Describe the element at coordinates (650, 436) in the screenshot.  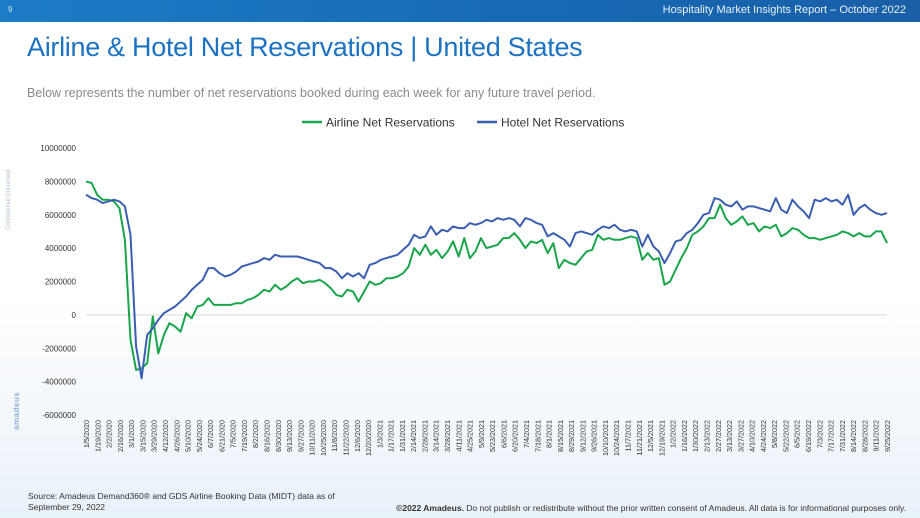
I see `x-tick-label: 12/5/2021` at that location.